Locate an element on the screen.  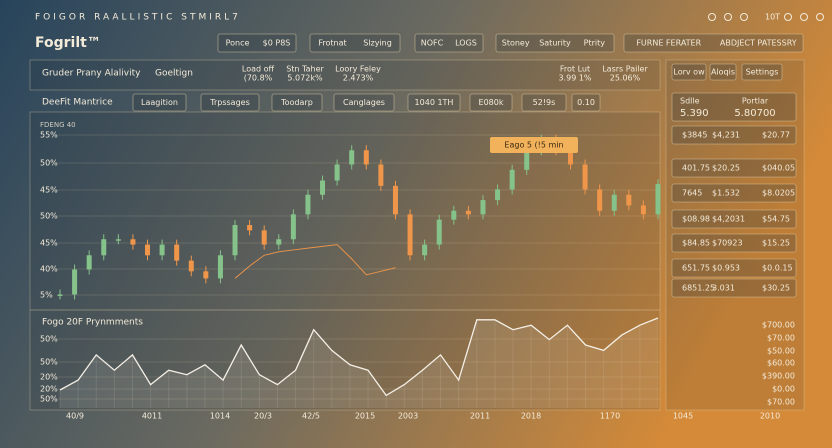
tab-label: 1040 1TH is located at coordinates (434, 102).